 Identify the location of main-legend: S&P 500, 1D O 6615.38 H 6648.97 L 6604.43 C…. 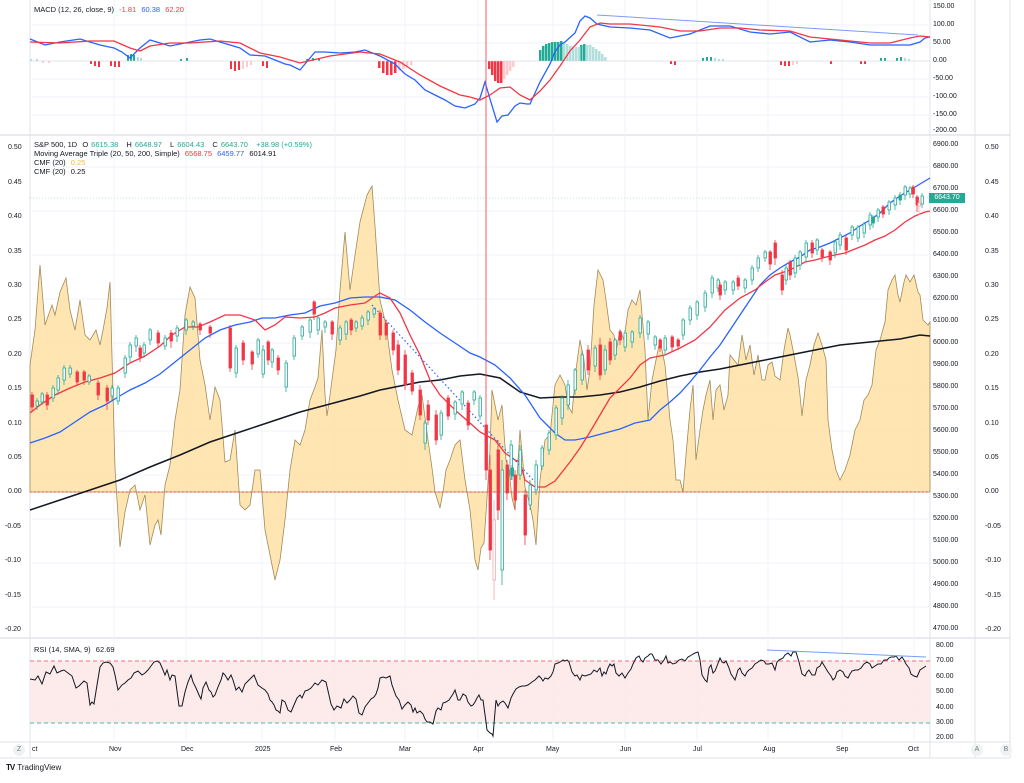
(174, 158).